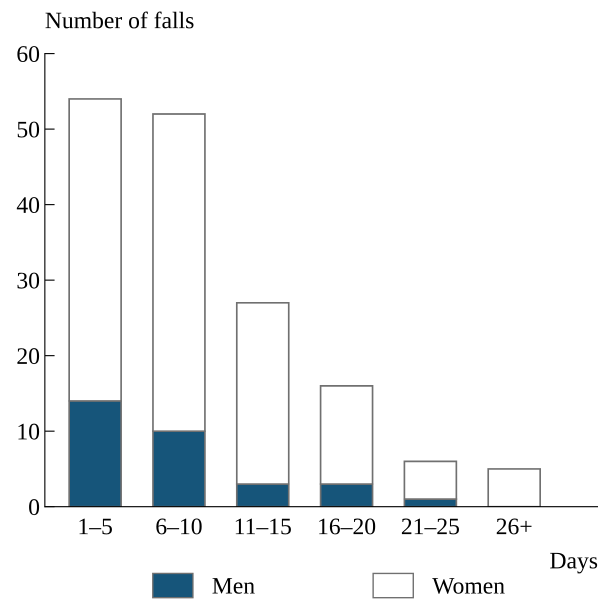  What do you see at coordinates (263, 526) in the screenshot?
I see `x-tick-label: 11–15` at bounding box center [263, 526].